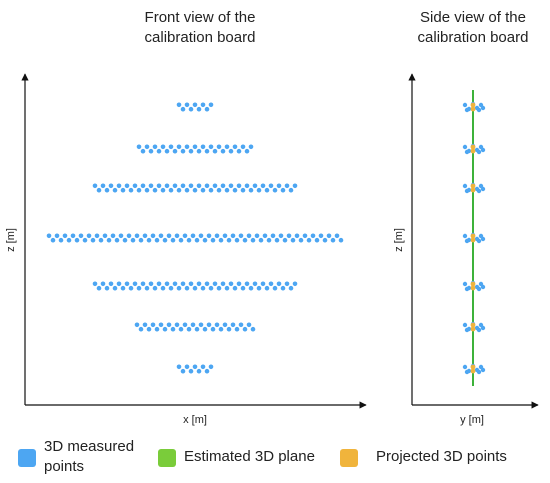  What do you see at coordinates (472, 420) in the screenshot?
I see `side-y-label: y [m]` at bounding box center [472, 420].